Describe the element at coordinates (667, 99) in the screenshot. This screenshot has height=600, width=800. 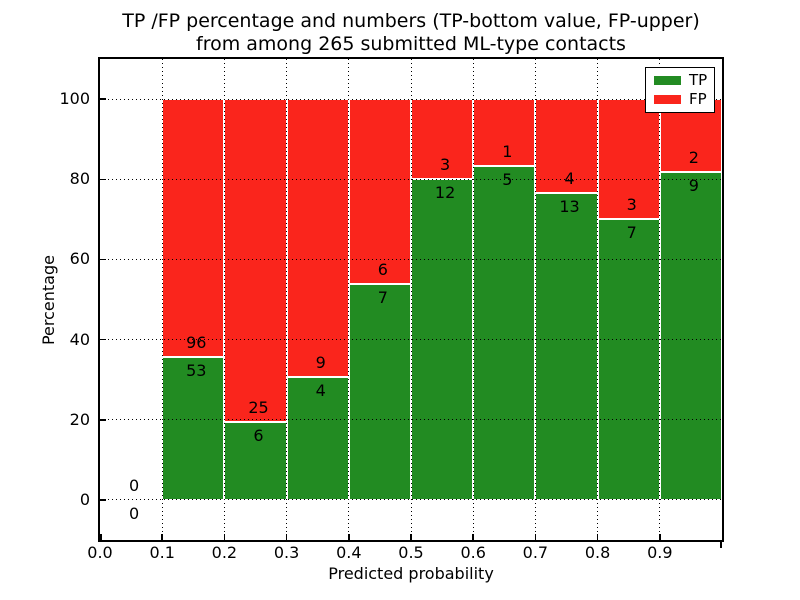
I see `legend-swatch-fp` at that location.